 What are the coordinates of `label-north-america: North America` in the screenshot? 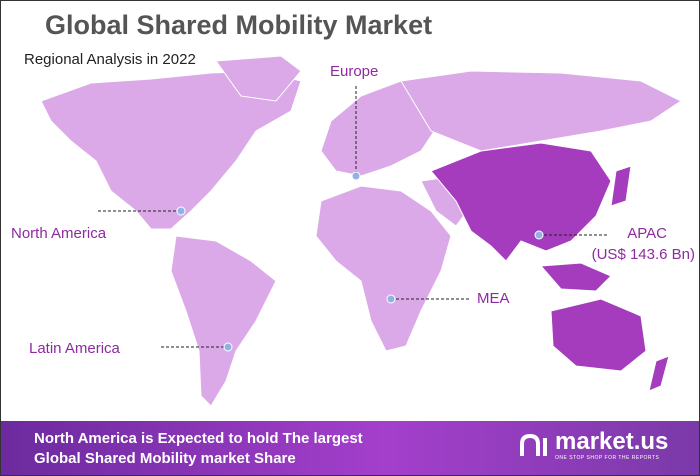 It's located at (59, 233).